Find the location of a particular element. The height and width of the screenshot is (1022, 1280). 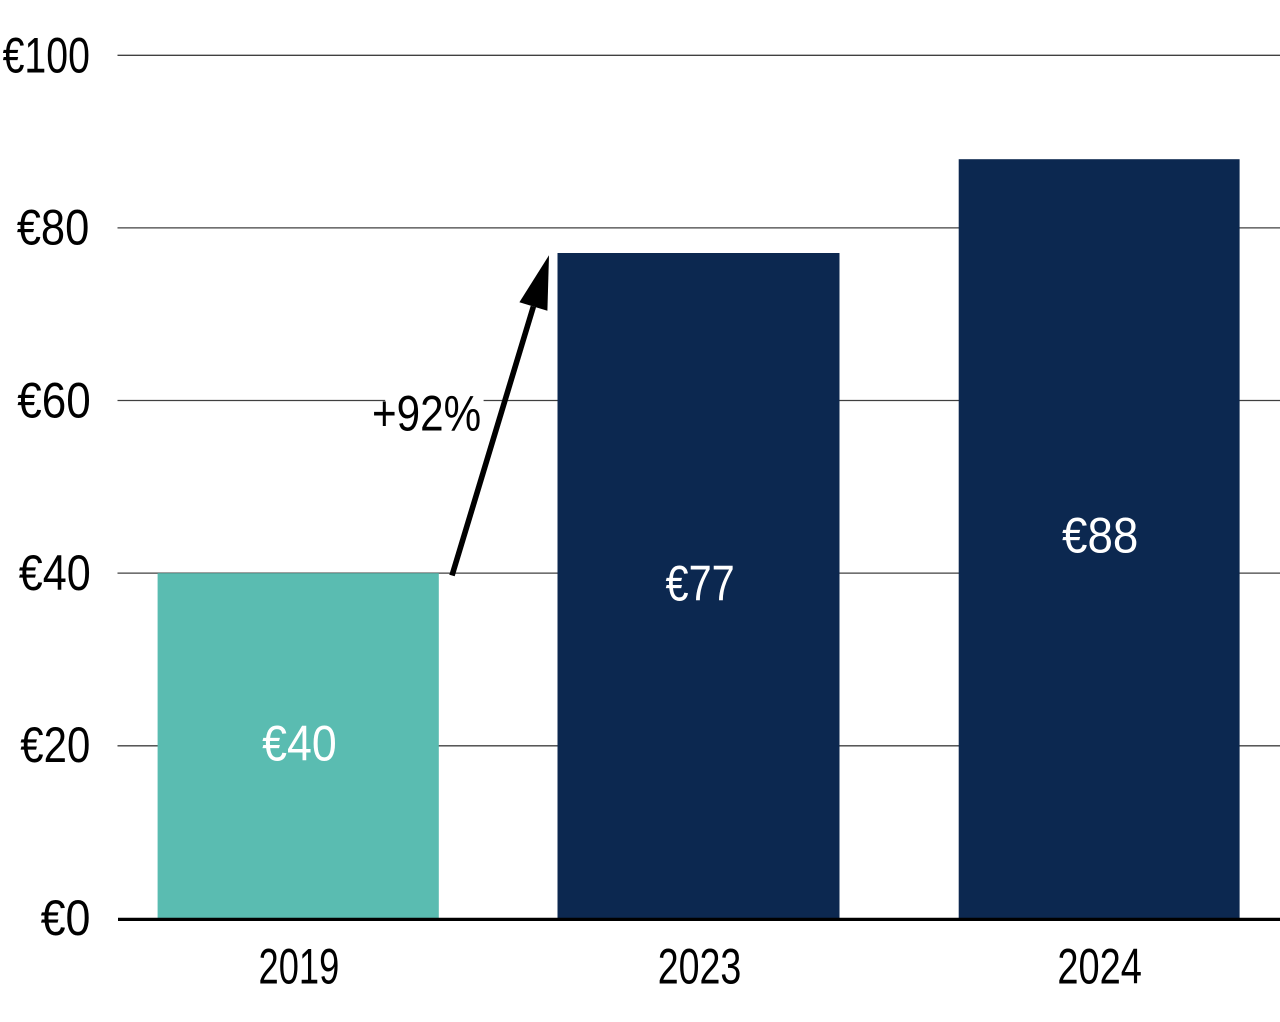

svg-text: €60 is located at coordinates (54, 401).